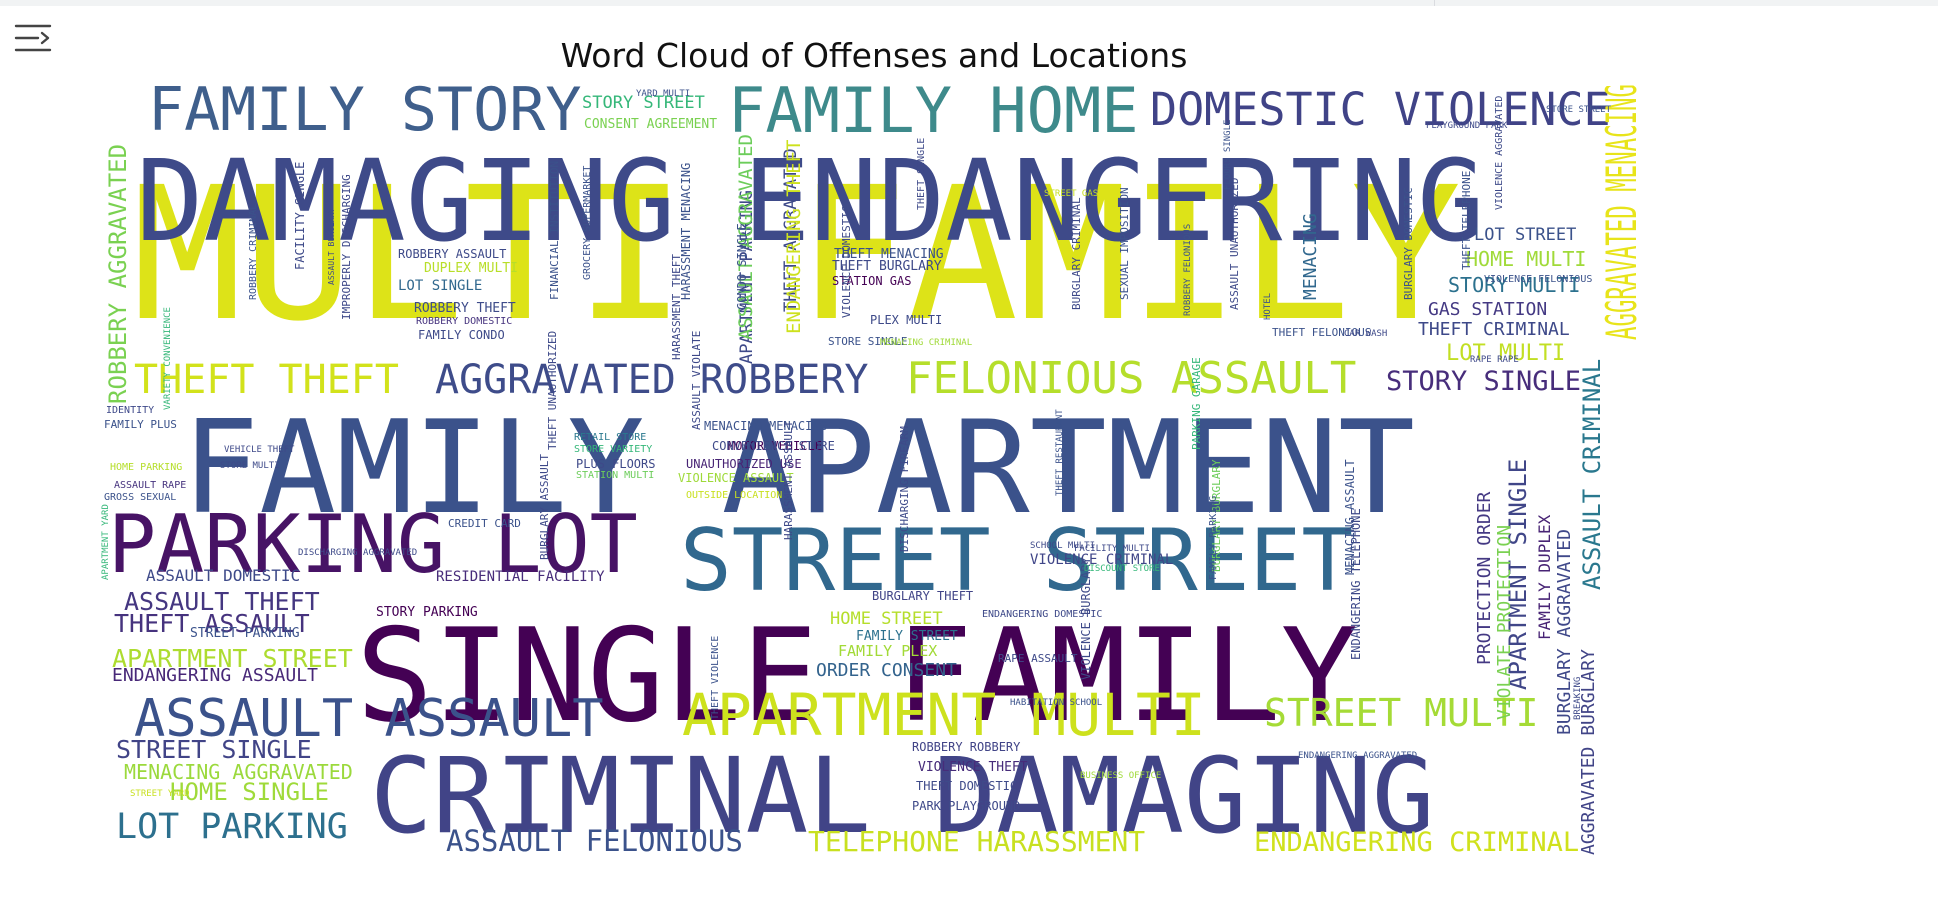 Image resolution: width=1938 pixels, height=906 pixels. Describe the element at coordinates (1234, 244) in the screenshot. I see `word-assault-unauthorized: ASSAULT UNAUTHORIZED` at that location.